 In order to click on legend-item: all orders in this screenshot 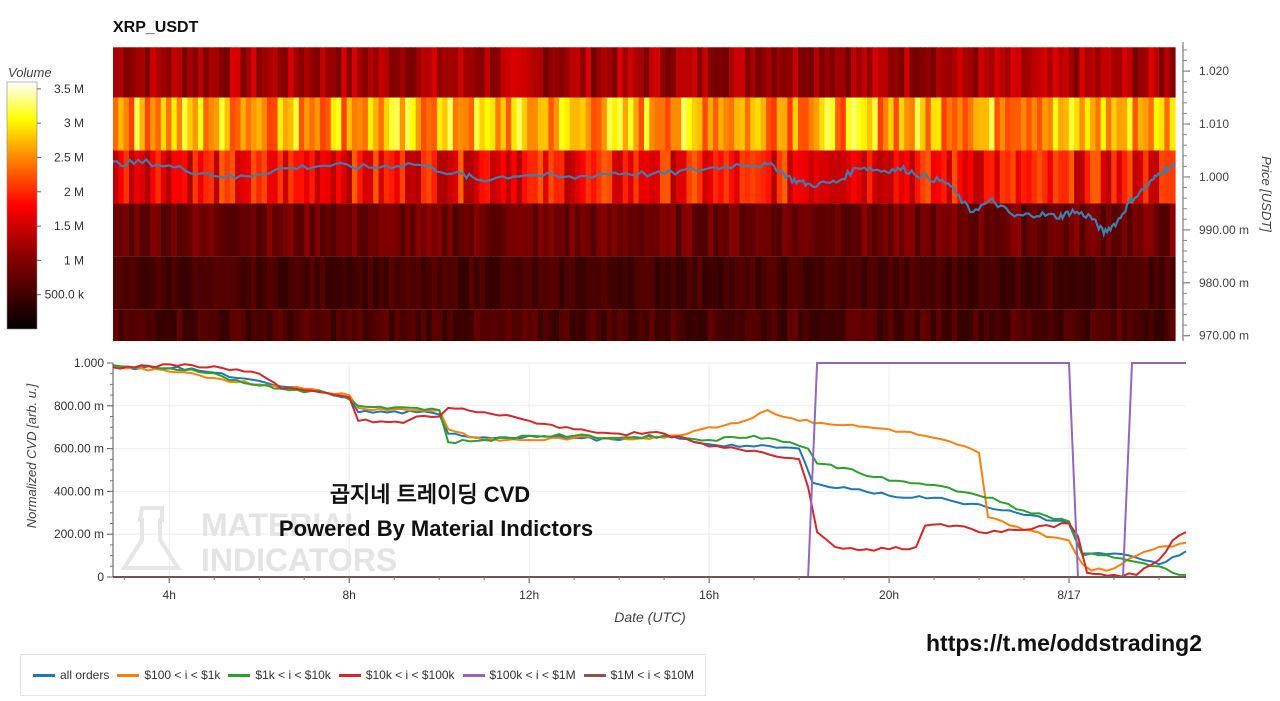, I will do `click(71, 675)`.